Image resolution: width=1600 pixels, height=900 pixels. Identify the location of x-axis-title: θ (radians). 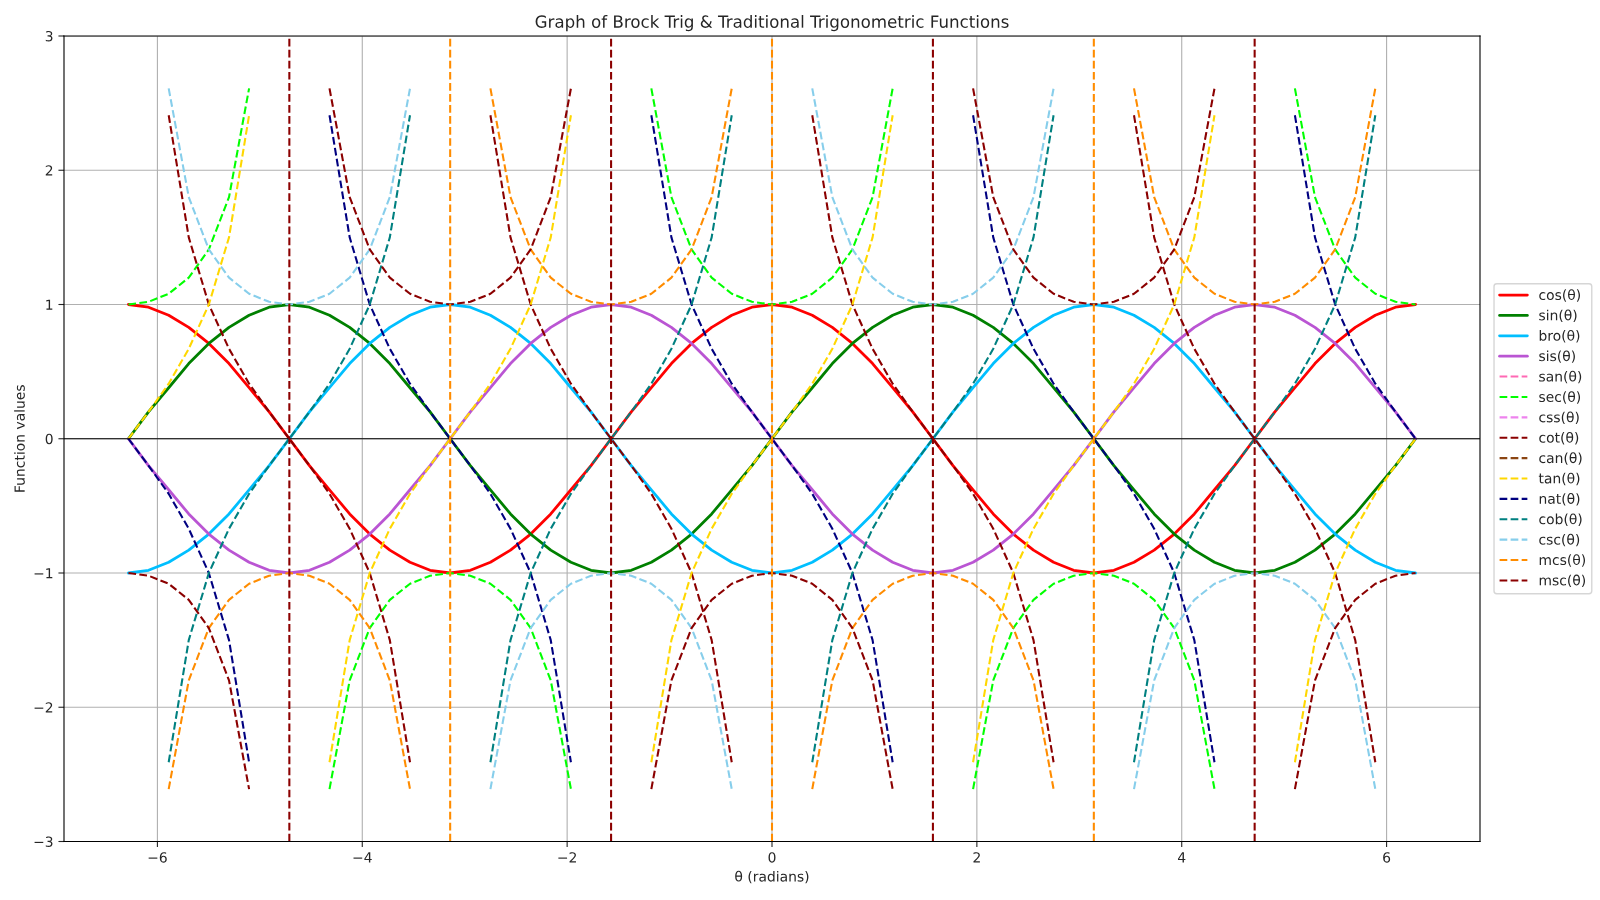
(772, 877).